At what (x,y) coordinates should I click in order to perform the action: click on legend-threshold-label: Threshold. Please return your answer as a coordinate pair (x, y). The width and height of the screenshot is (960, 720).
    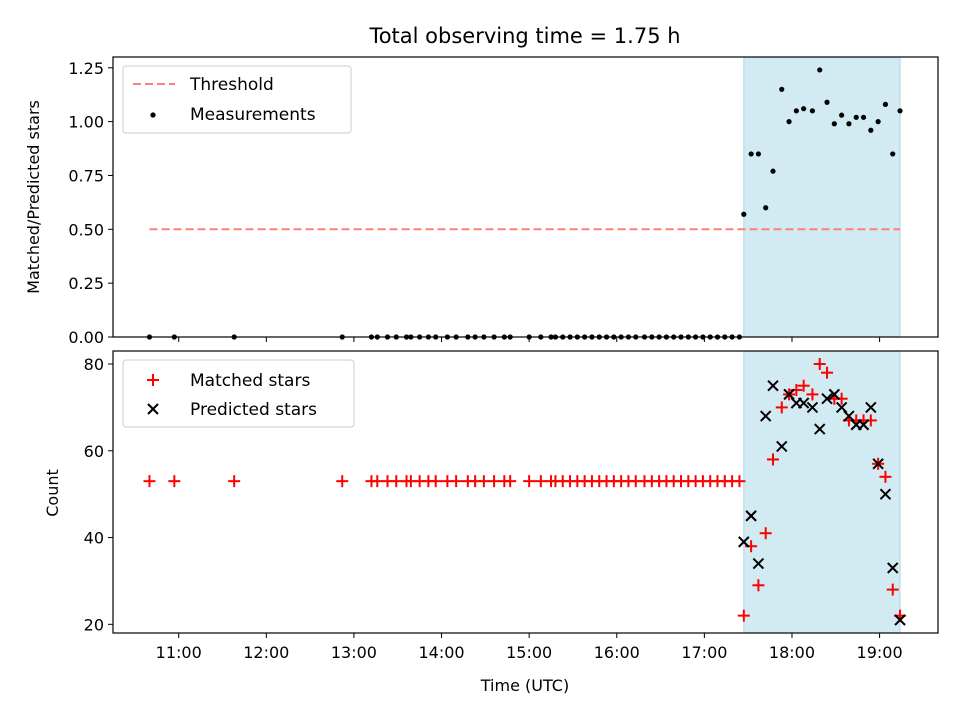
    Looking at the image, I should click on (231, 85).